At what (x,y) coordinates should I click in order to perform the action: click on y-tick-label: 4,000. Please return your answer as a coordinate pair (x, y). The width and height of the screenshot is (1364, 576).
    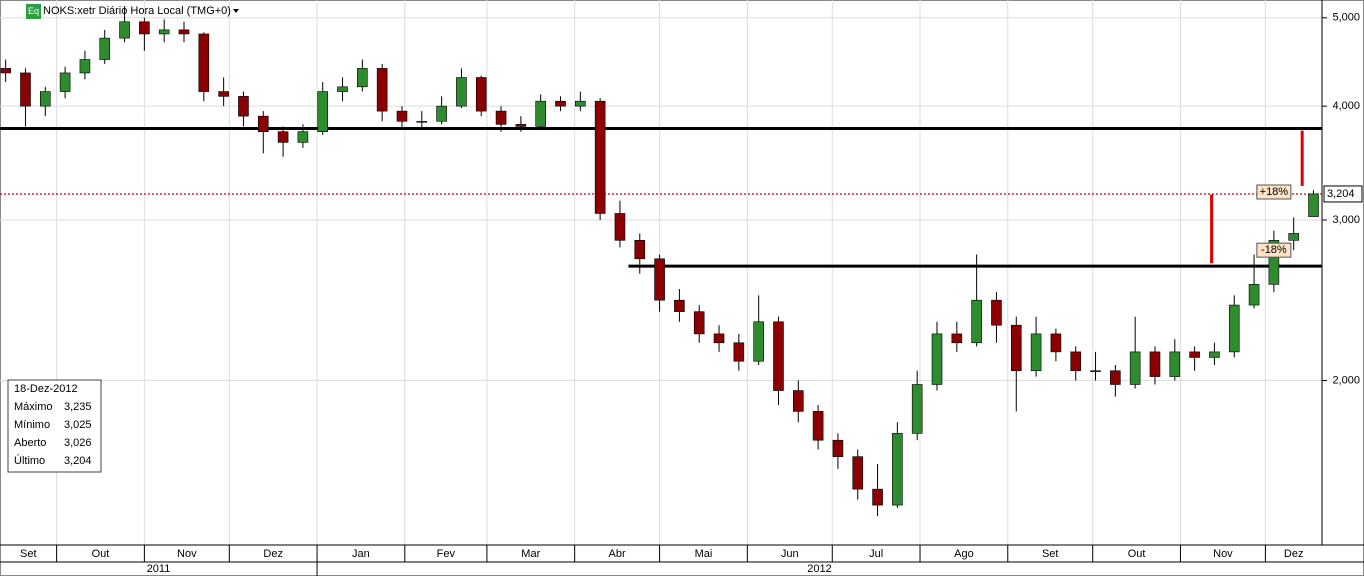
    Looking at the image, I should click on (1346, 106).